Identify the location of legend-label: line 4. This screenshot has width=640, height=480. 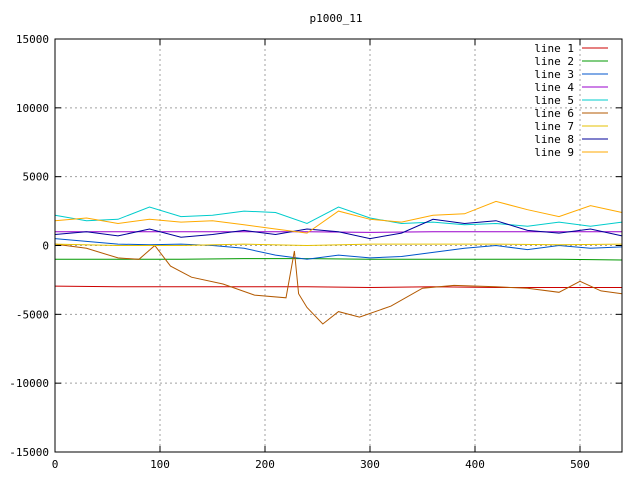
(554, 87).